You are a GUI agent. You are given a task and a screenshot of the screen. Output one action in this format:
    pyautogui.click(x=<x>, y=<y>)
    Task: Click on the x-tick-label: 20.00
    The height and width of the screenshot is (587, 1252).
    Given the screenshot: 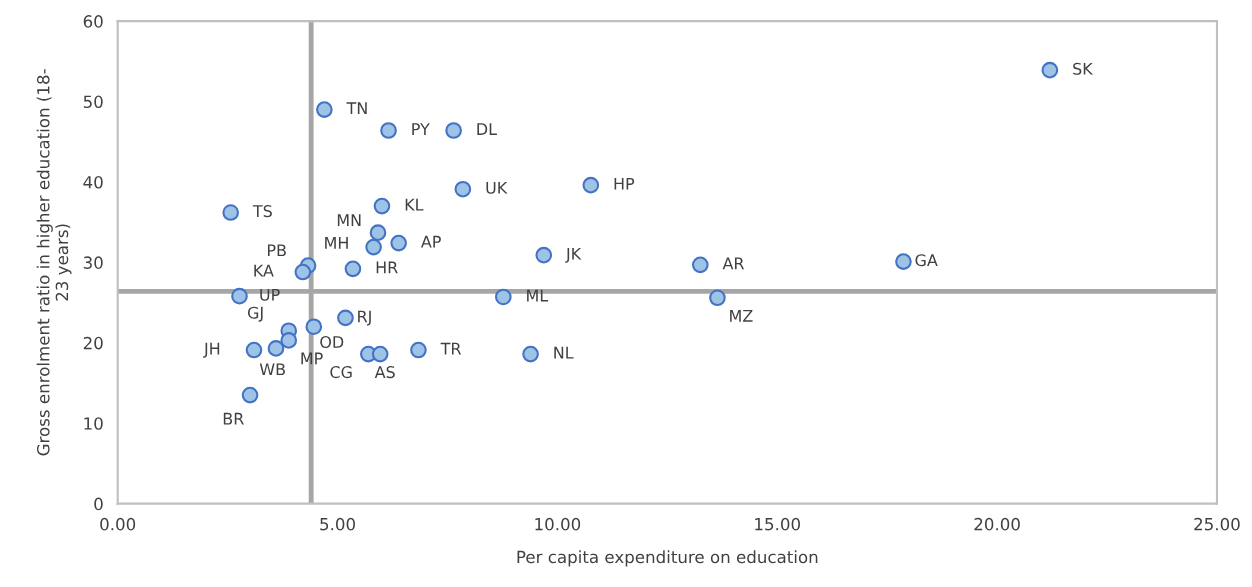 What is the action you would take?
    pyautogui.click(x=997, y=524)
    